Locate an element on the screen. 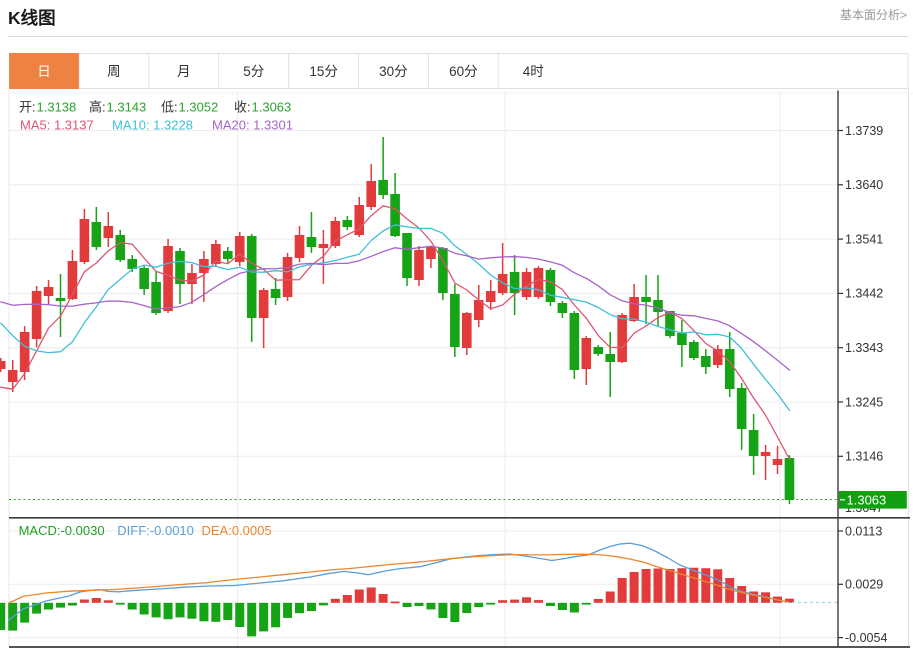  svg-text: -0.0054 is located at coordinates (866, 638).